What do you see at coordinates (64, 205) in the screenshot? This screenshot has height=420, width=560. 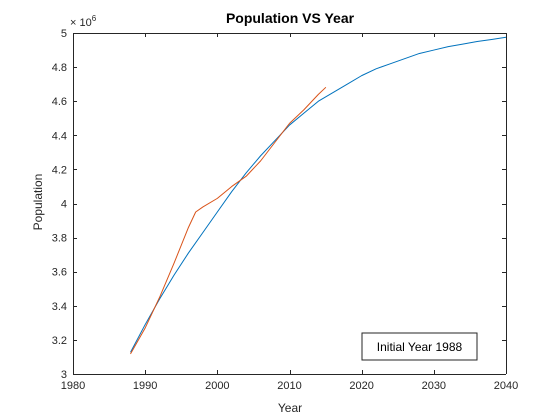 I see `y-tick-label: 4` at bounding box center [64, 205].